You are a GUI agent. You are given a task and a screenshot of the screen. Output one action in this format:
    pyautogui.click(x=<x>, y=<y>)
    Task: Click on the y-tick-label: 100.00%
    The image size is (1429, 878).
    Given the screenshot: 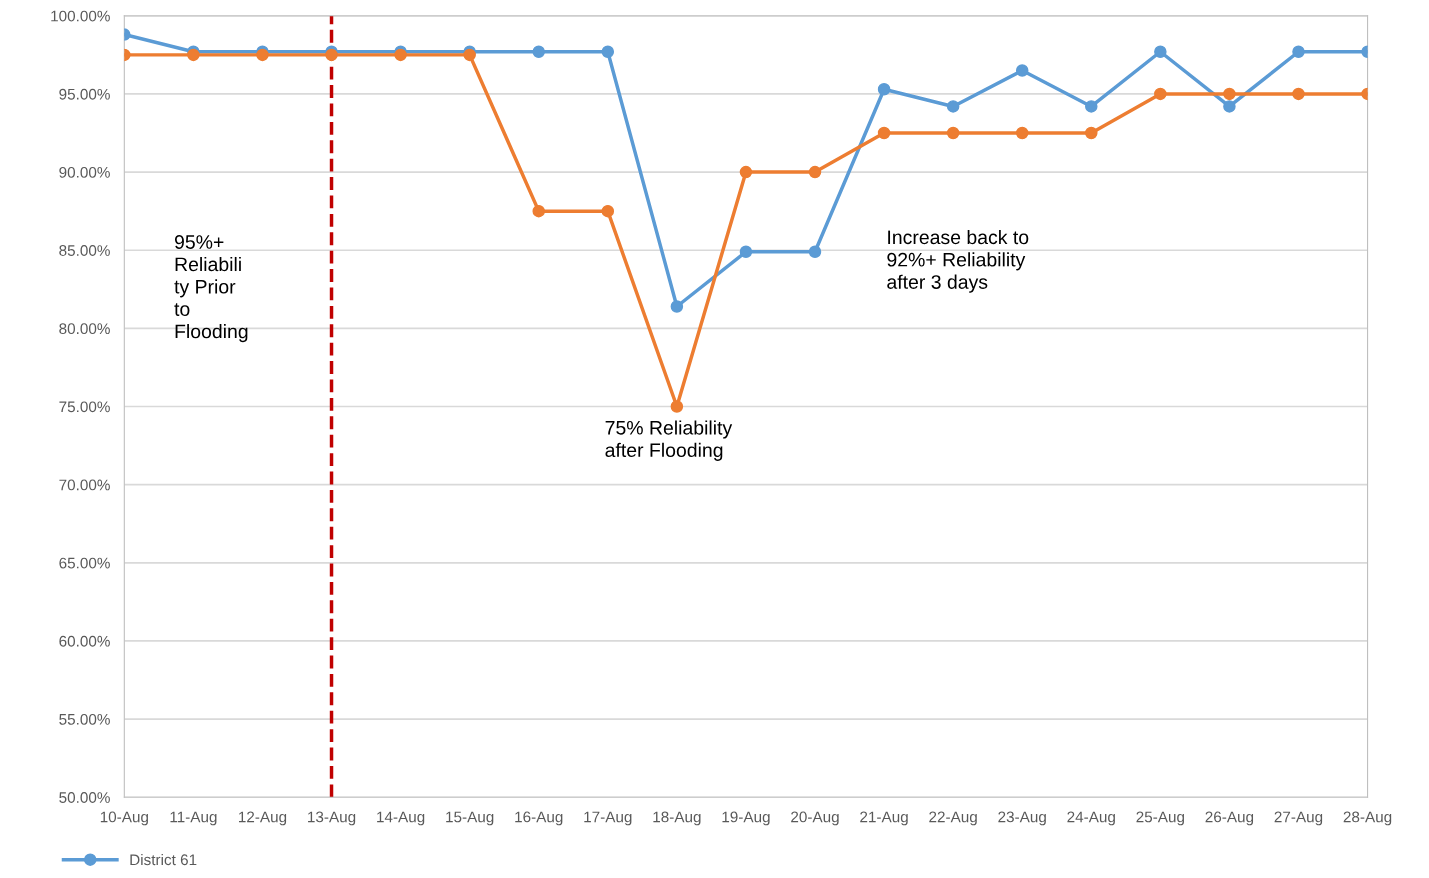 What is the action you would take?
    pyautogui.click(x=80, y=16)
    